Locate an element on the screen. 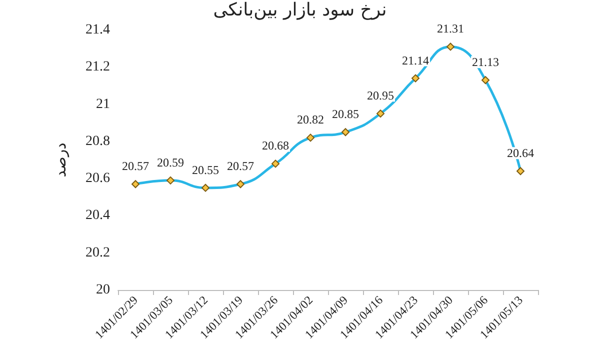 This screenshot has width=600, height=343. y-tick-label: 21.2 is located at coordinates (98, 67).